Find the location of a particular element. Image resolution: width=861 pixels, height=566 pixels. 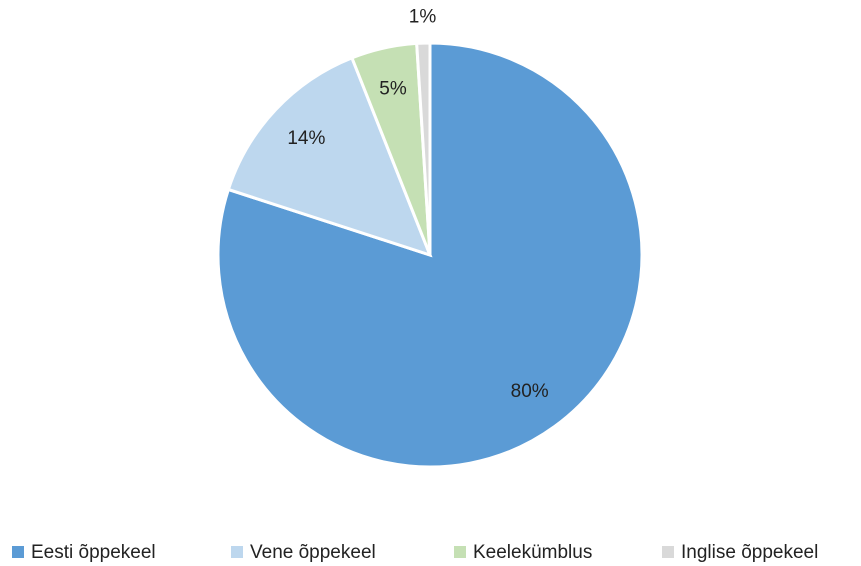

legend-label: Eesti õppekeel is located at coordinates (93, 552).